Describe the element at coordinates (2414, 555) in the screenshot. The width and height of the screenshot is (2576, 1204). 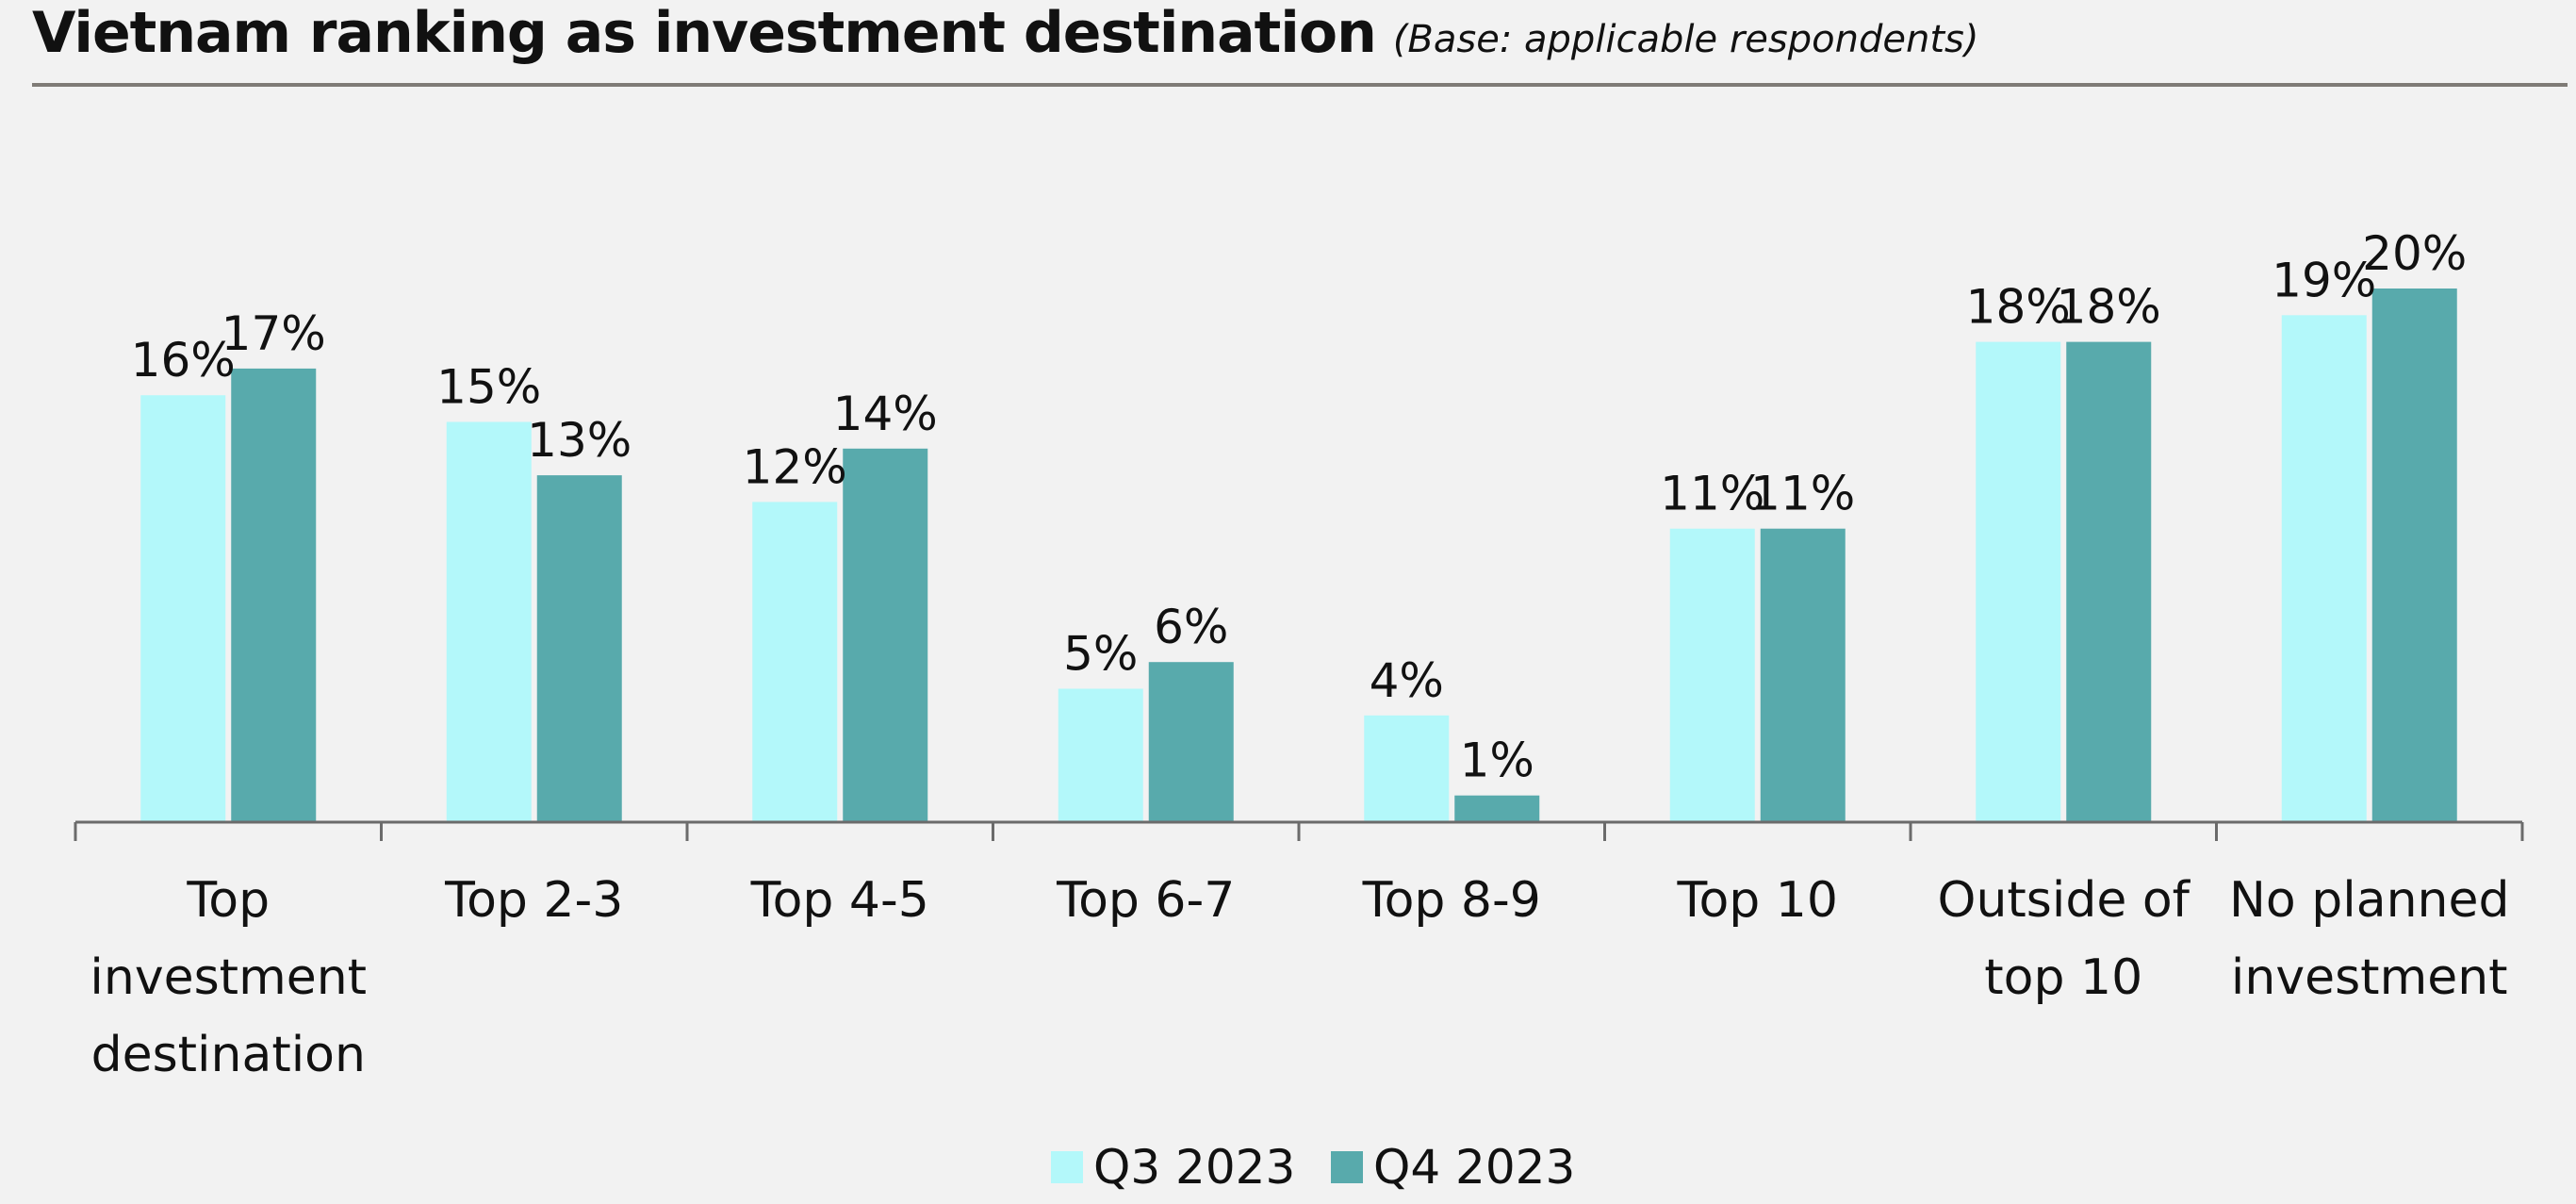
I see `bar-no-planned-investment-q4-2023` at that location.